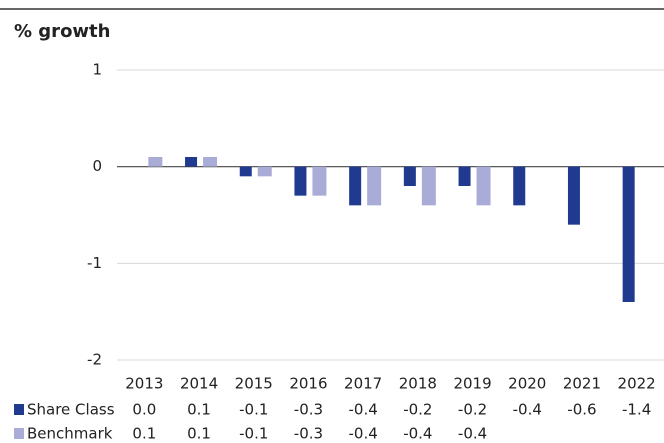  Describe the element at coordinates (636, 410) in the screenshot. I see `data-label: -1.4` at that location.